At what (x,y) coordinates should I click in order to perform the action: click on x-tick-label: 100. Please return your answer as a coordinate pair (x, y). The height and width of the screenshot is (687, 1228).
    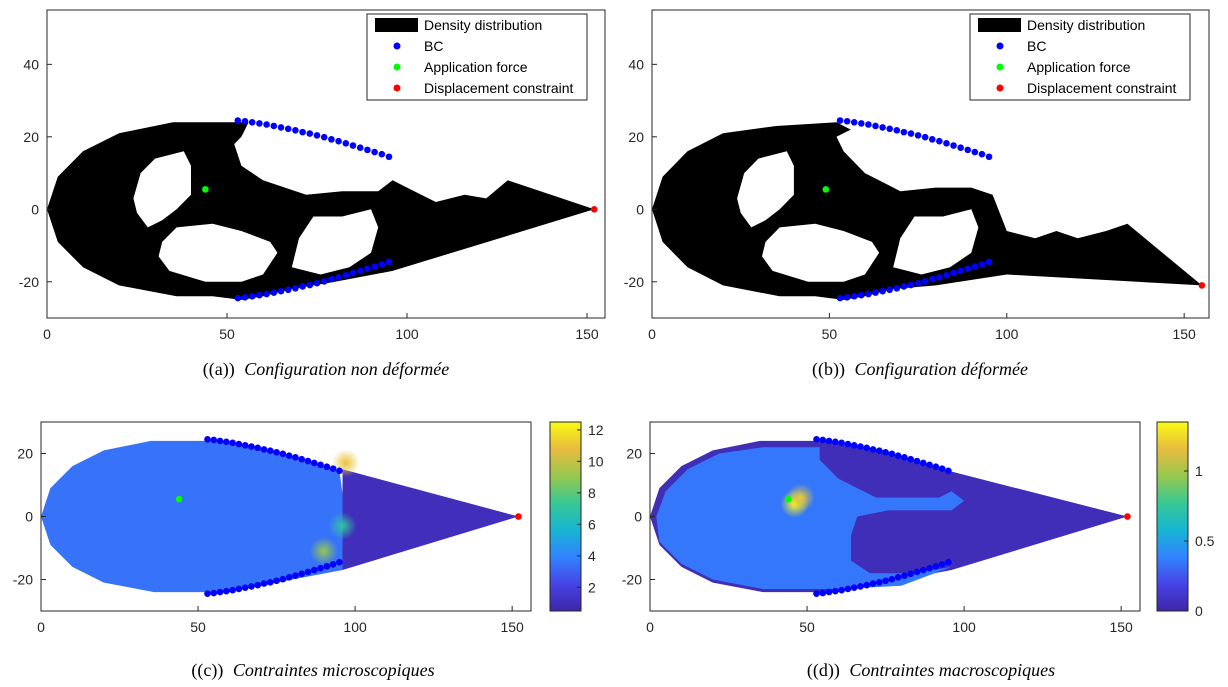
    Looking at the image, I should click on (355, 627).